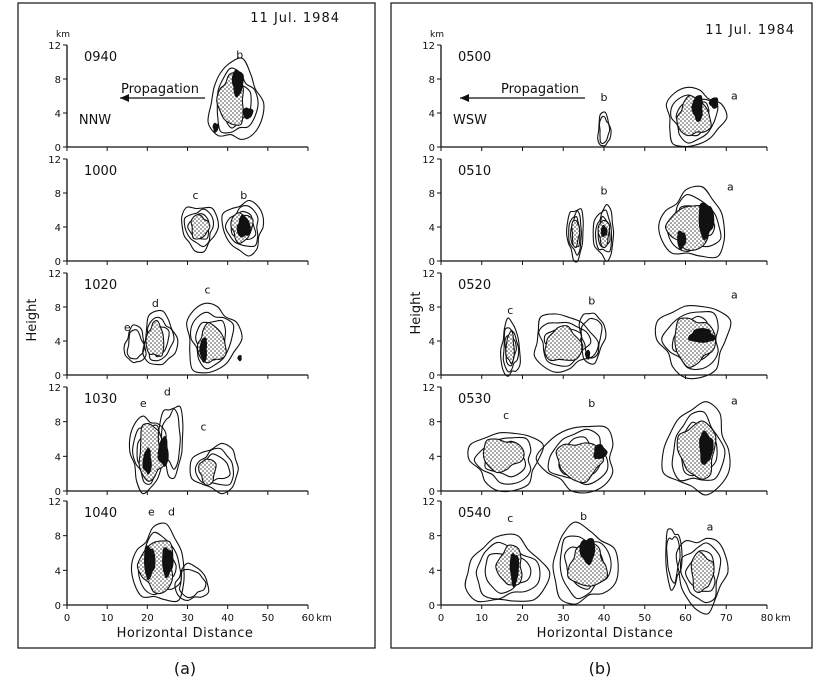 The width and height of the screenshot is (817, 680). I want to click on propagation-direction: NNW, so click(95, 120).